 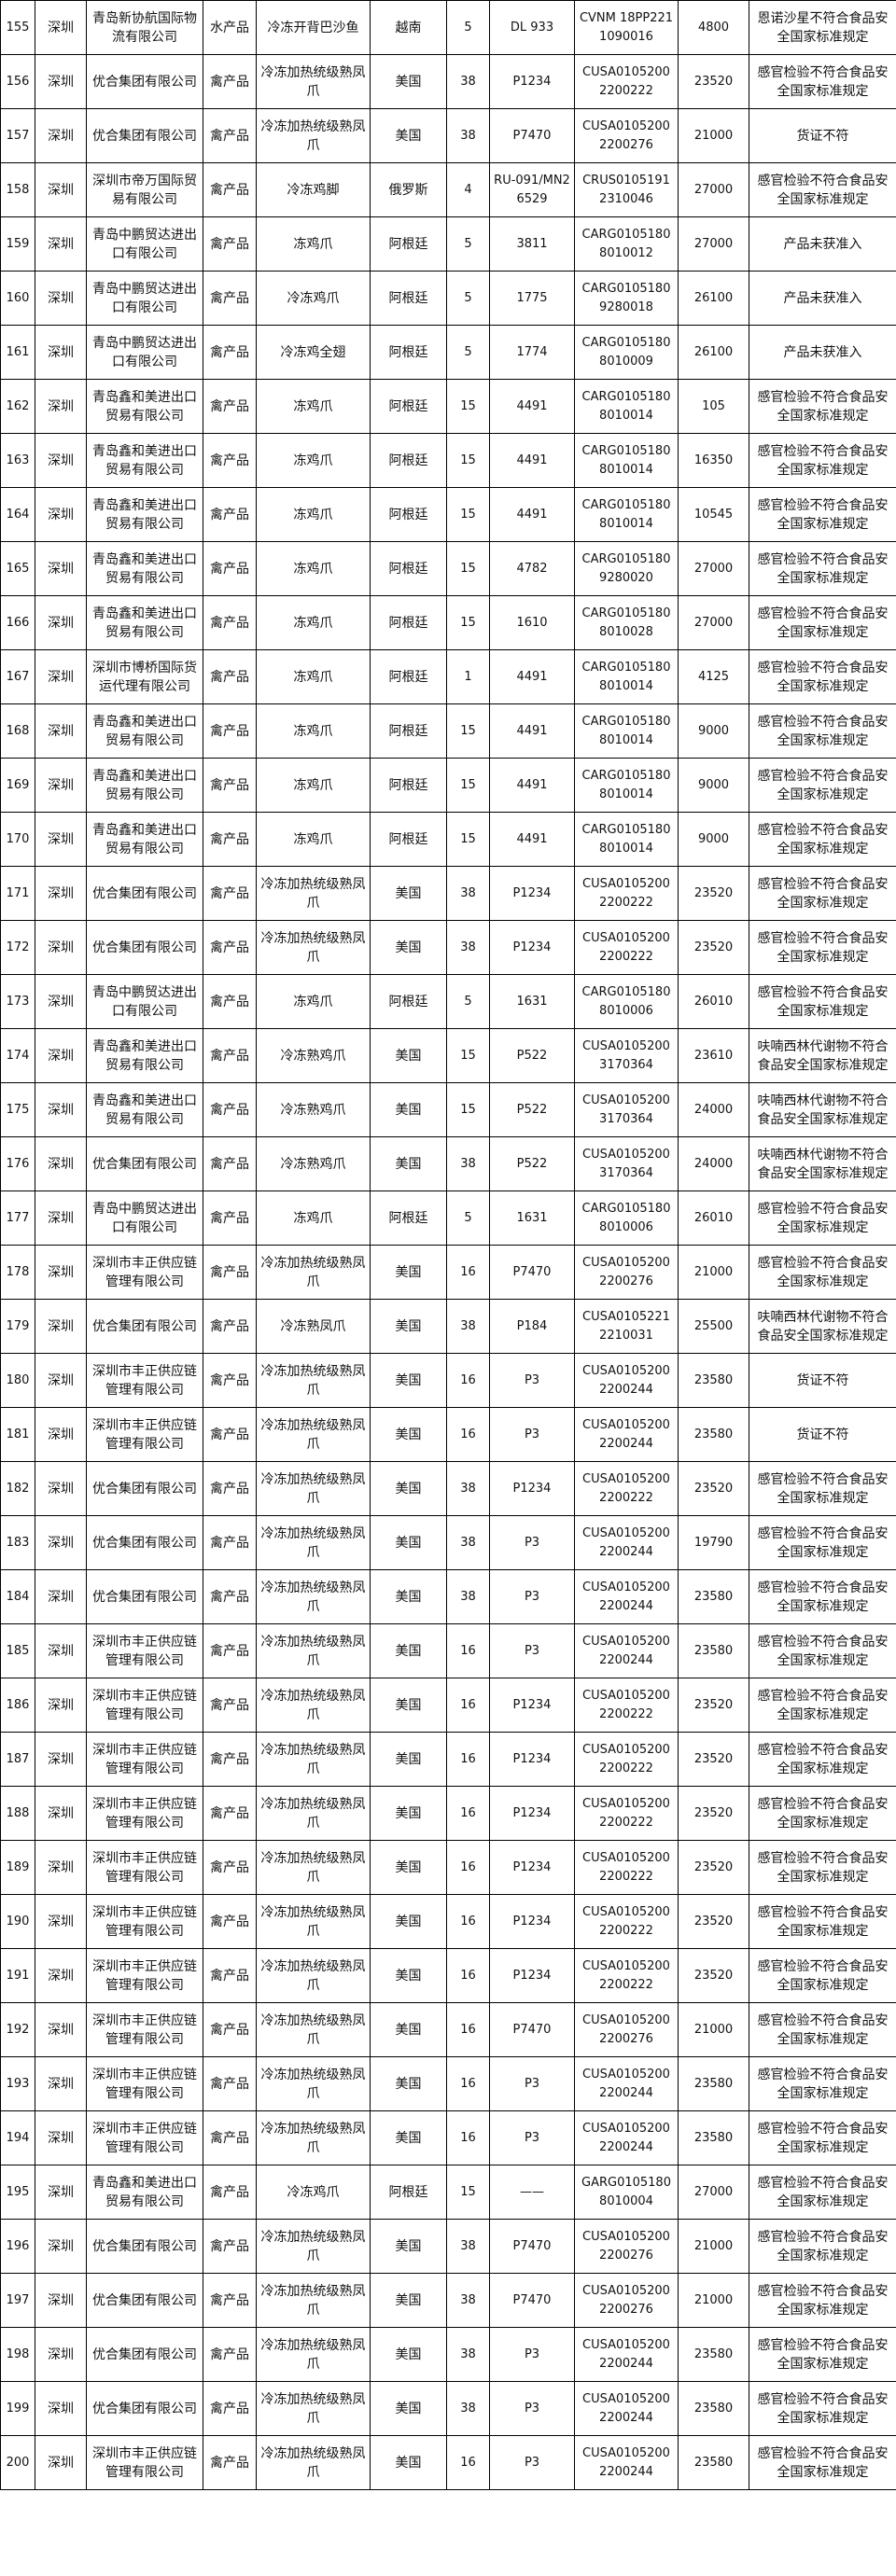 I want to click on establishment-code-cell: 1774, so click(x=532, y=352).